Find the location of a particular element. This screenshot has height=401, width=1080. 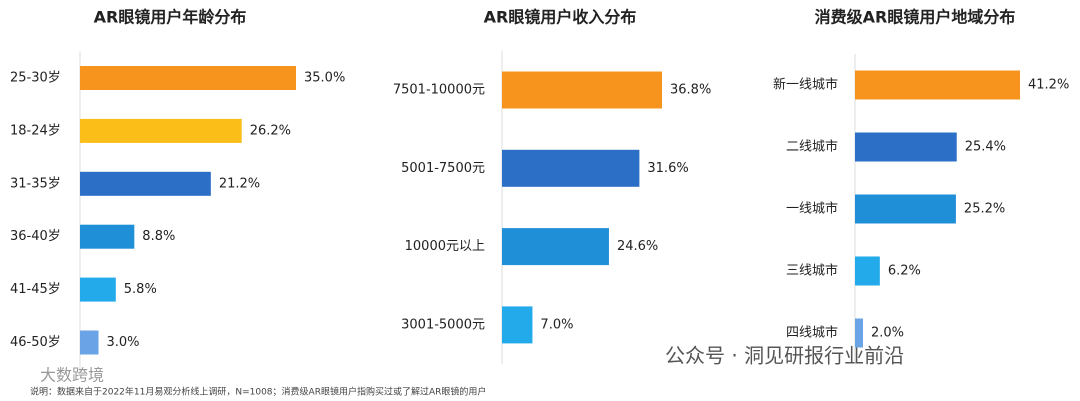

category-label: 二线城市 is located at coordinates (812, 147).